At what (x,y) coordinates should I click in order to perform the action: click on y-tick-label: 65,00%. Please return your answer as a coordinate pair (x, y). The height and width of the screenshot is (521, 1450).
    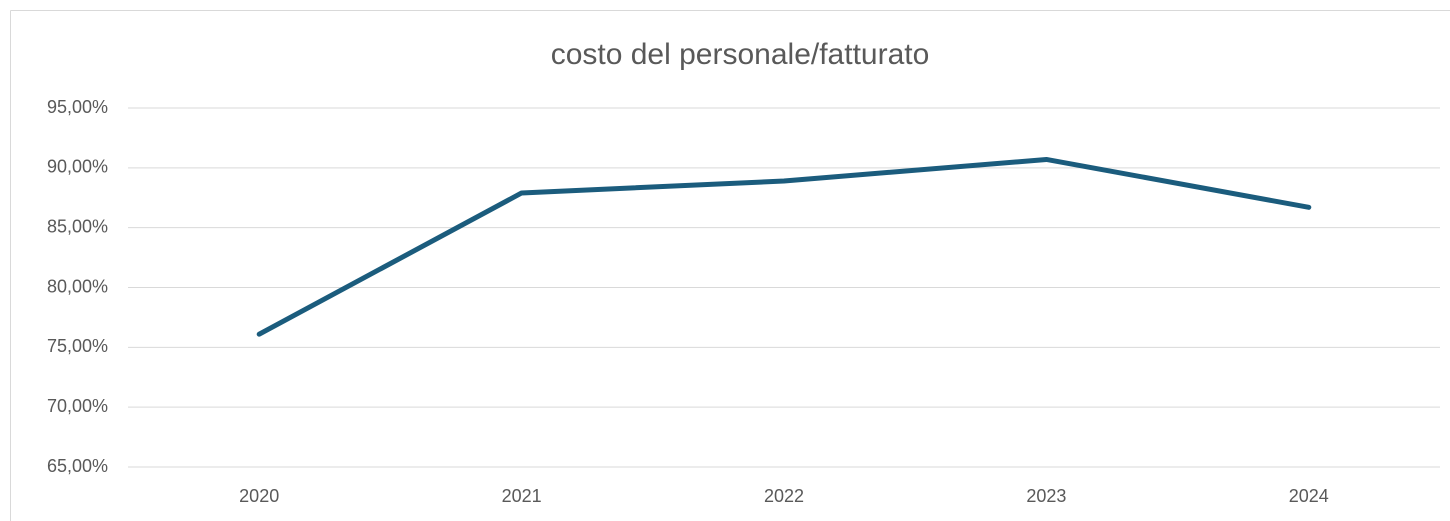
    Looking at the image, I should click on (77, 466).